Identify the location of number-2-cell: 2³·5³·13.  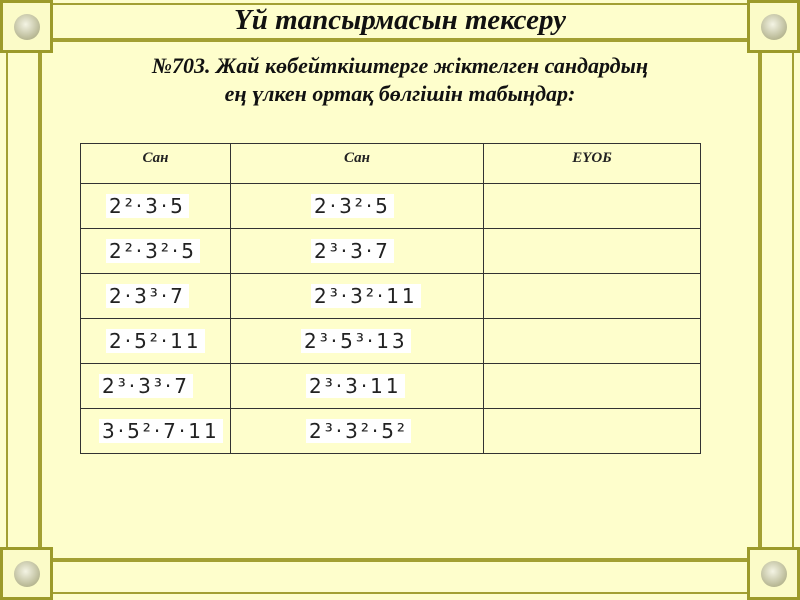
(357, 341).